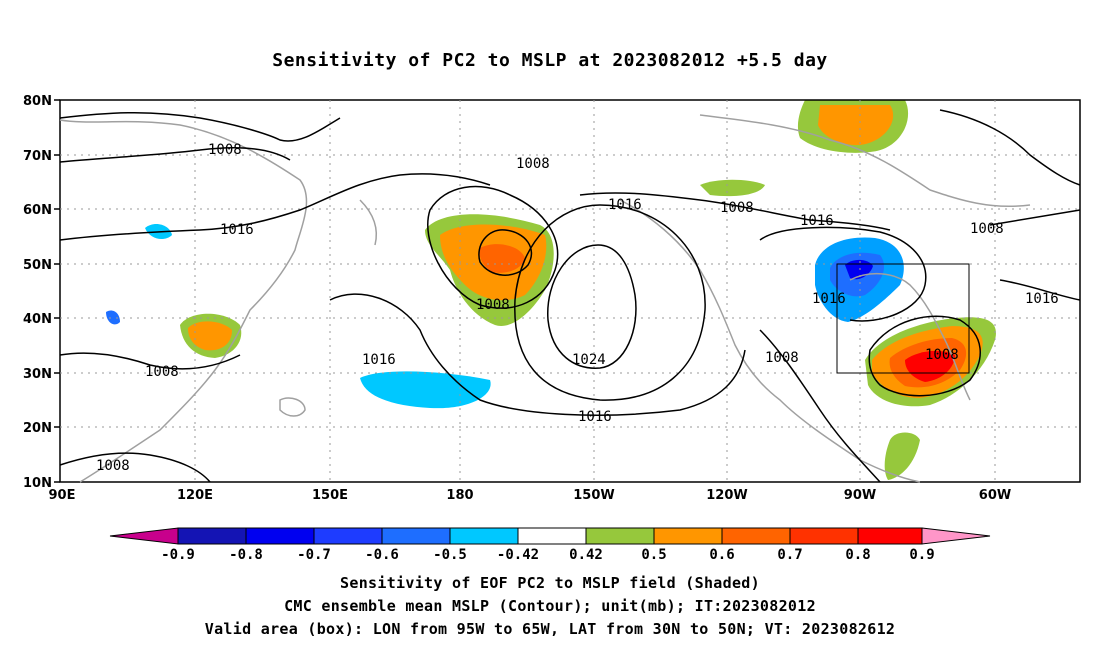  Describe the element at coordinates (178, 555) in the screenshot. I see `colorbar-label: -0.9` at that location.